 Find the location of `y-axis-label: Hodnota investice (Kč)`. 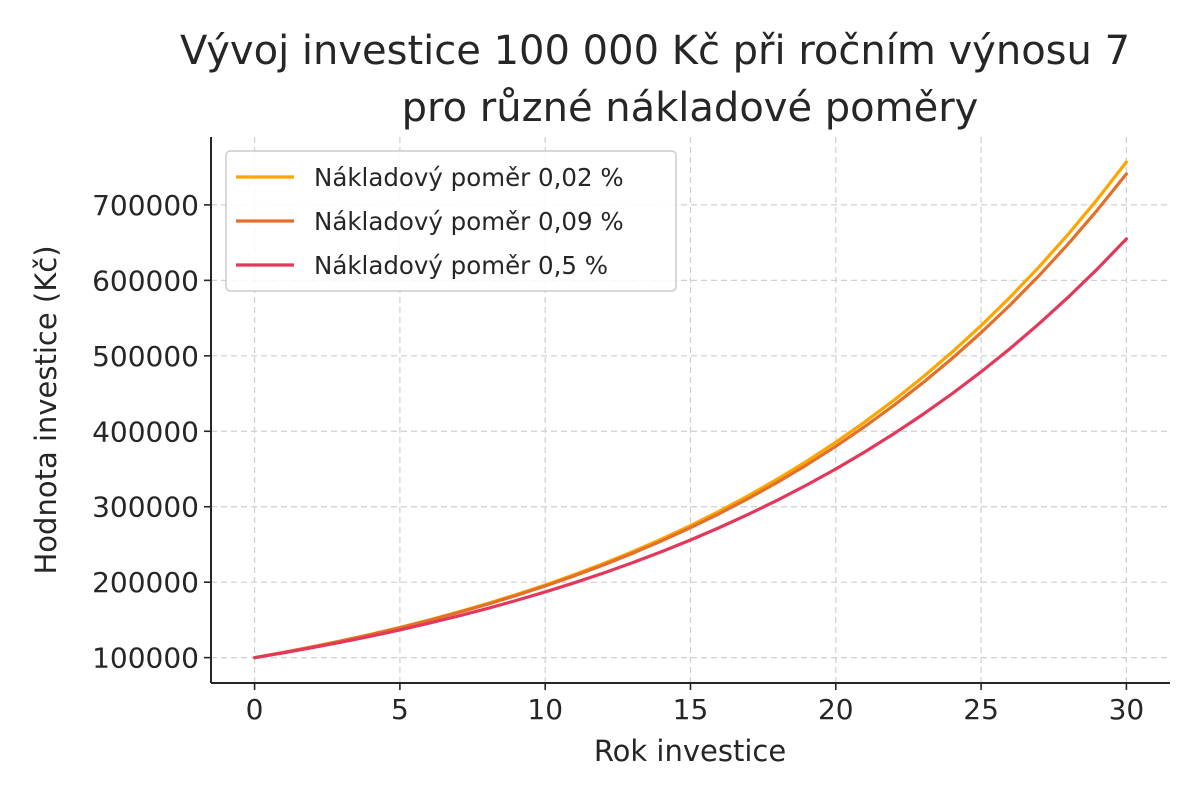

y-axis-label: Hodnota investice (Kč) is located at coordinates (46, 409).